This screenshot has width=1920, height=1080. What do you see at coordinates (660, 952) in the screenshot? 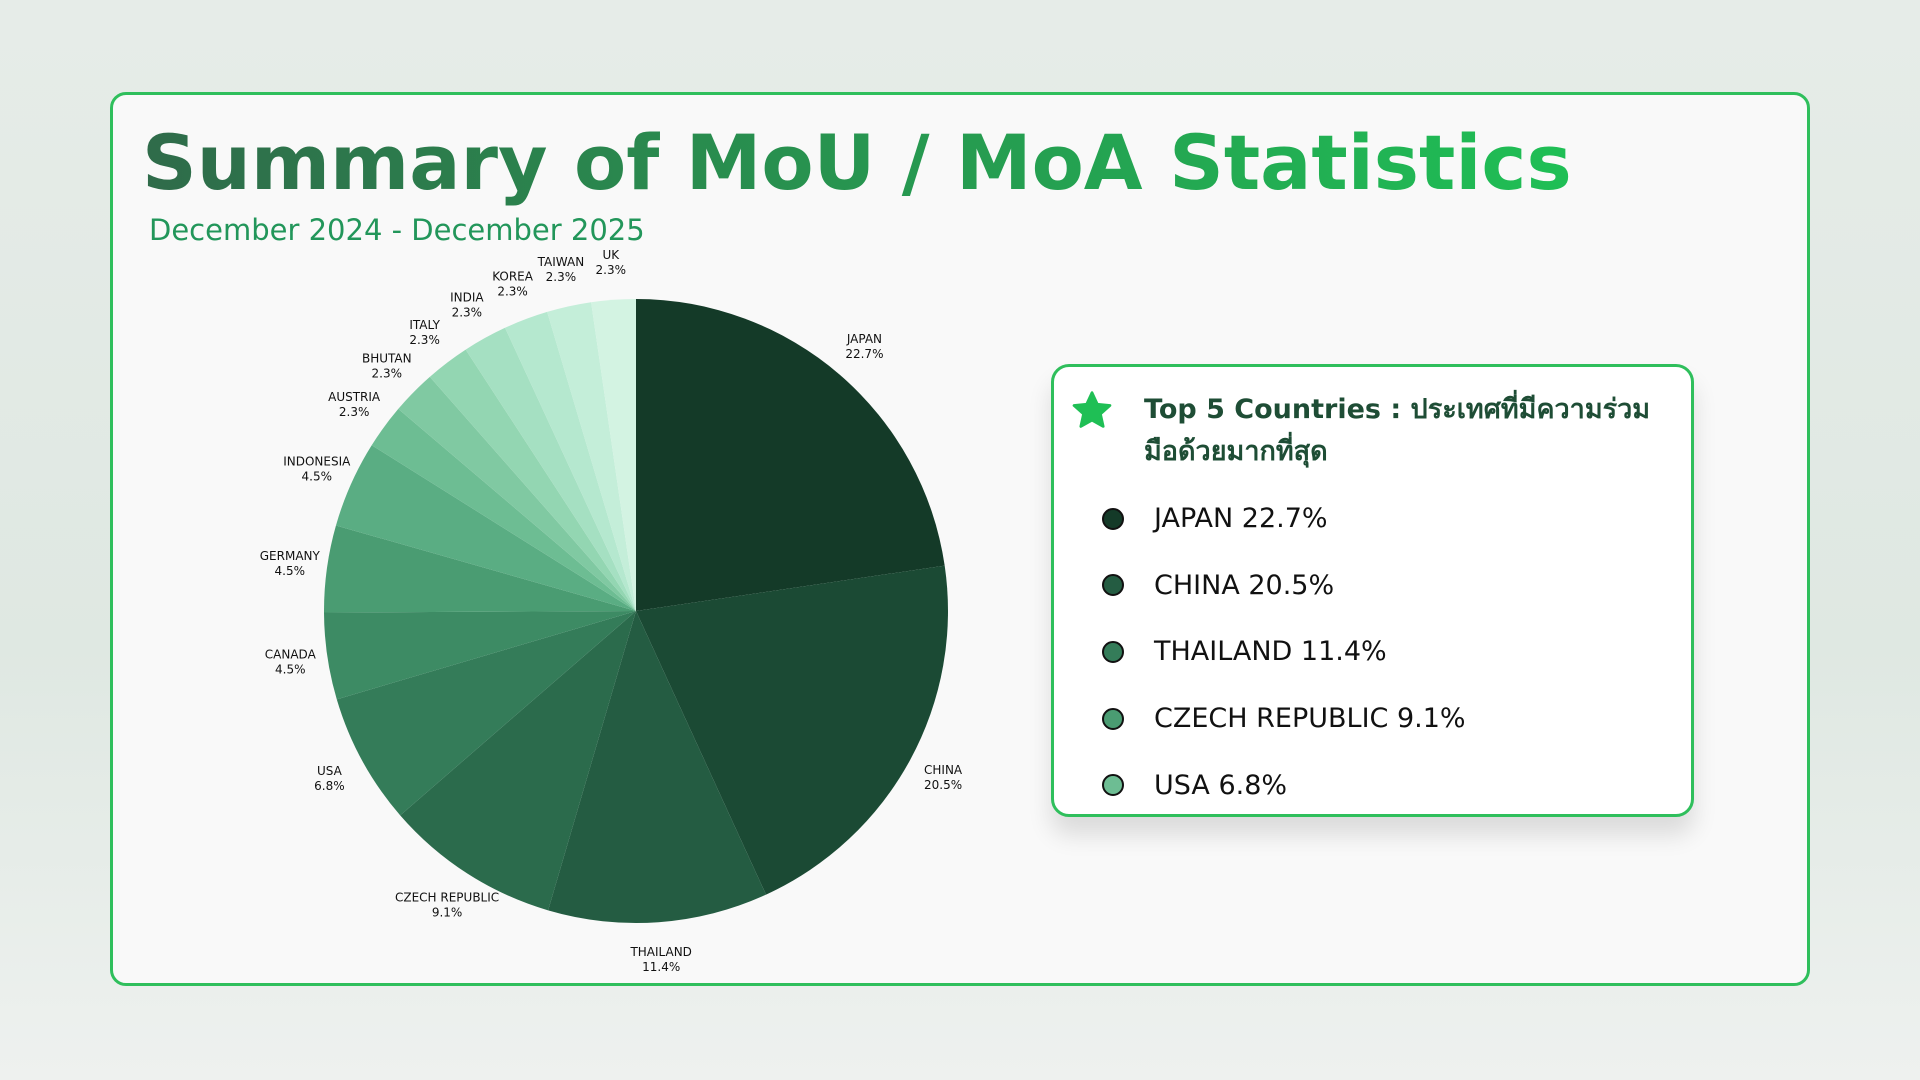
I see `slice-label: THAILAND` at bounding box center [660, 952].